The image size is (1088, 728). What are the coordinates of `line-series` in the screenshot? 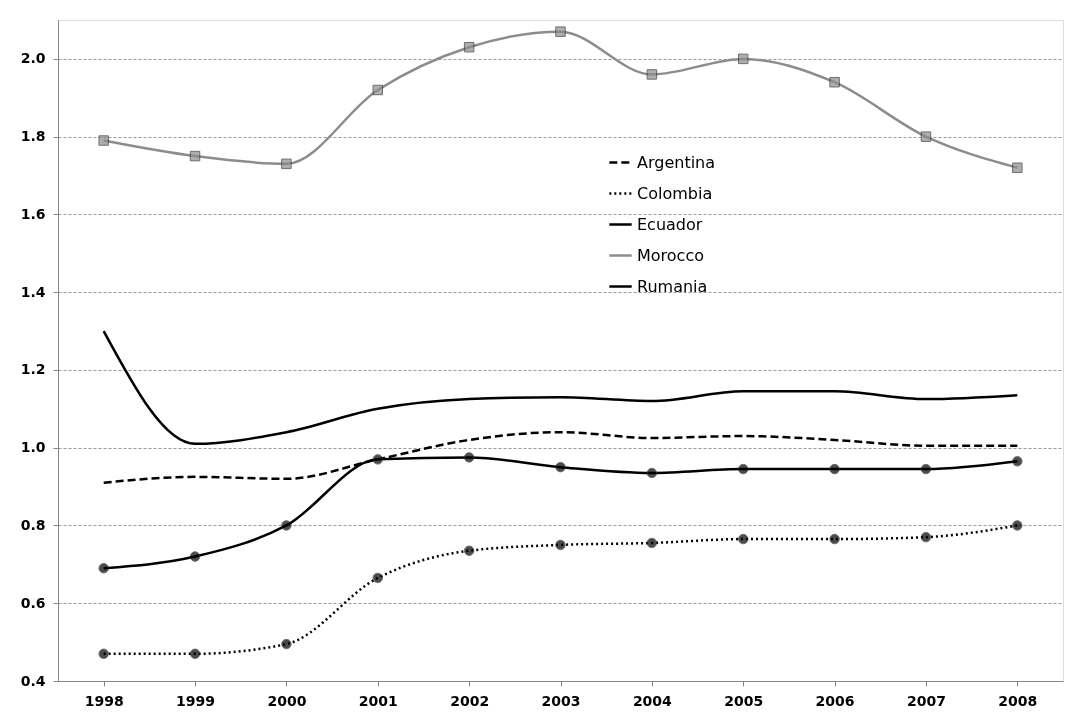 It's located at (560, 387).